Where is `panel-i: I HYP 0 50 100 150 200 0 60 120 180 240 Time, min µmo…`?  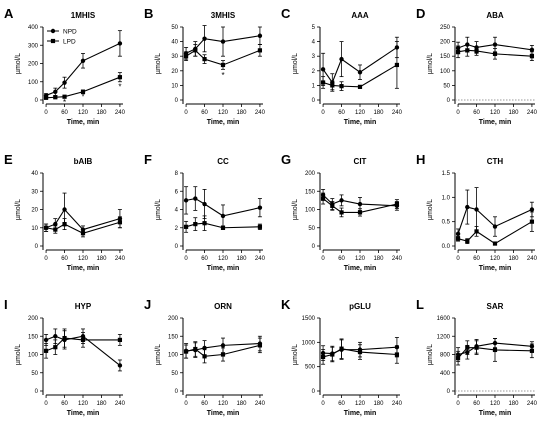
panel-i: I HYP 0 50 100 150 200 0 60 120 180 240 Time, min µmo… is located at coordinates (65, 357).